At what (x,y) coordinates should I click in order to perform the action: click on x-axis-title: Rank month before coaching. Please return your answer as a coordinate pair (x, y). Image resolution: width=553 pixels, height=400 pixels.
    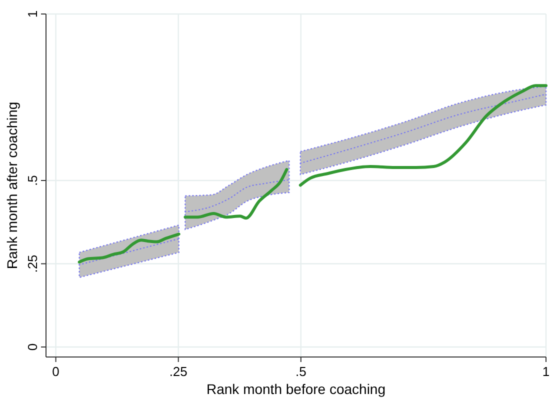
    Looking at the image, I should click on (296, 389).